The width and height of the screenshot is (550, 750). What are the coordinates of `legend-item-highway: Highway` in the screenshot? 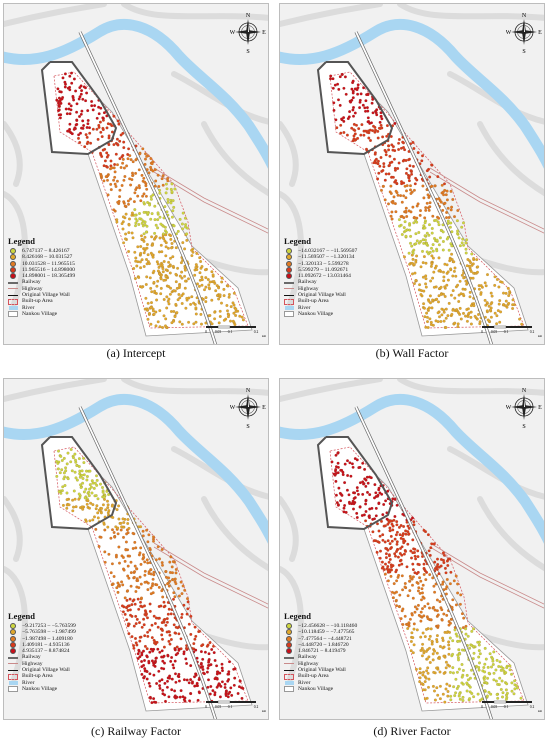 It's located at (320, 664).